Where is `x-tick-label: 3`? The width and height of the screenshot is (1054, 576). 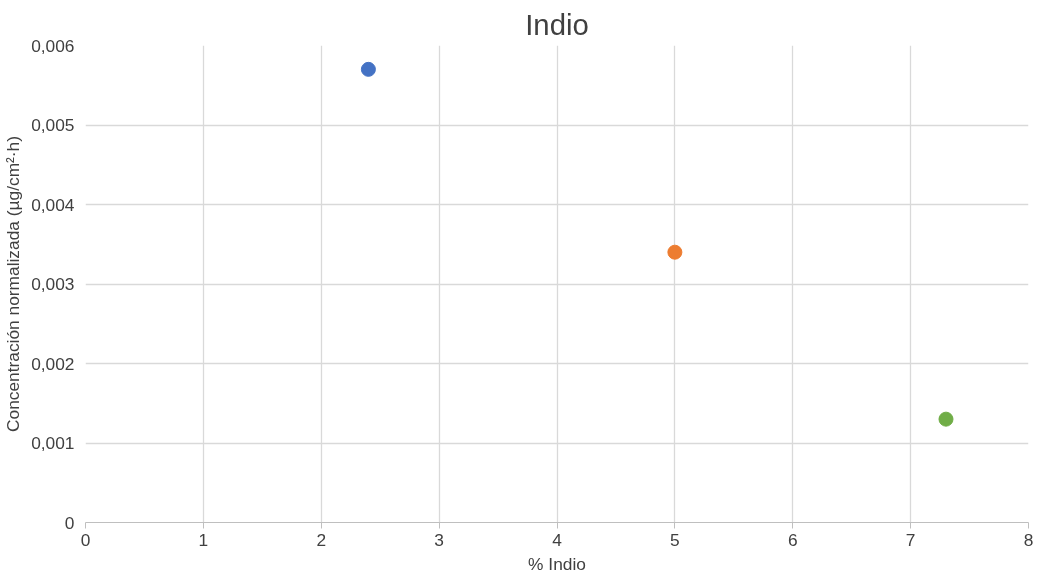
x-tick-label: 3 is located at coordinates (439, 539).